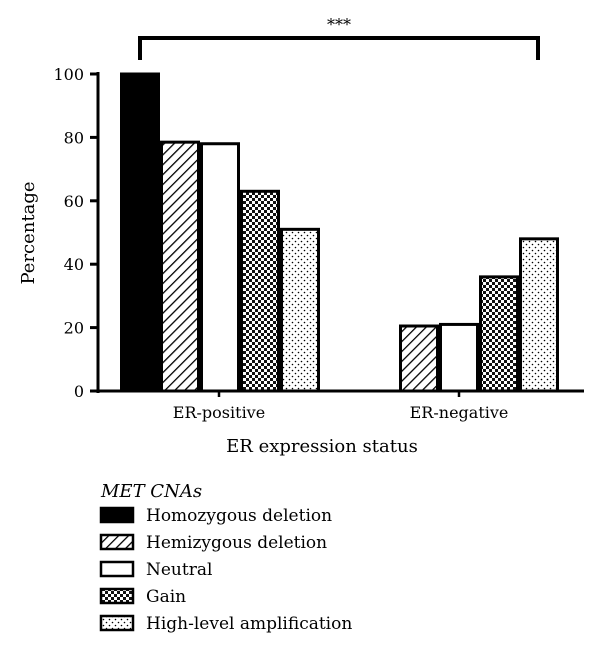  Describe the element at coordinates (249, 624) in the screenshot. I see `legend-entry-label: High-level amplification` at that location.